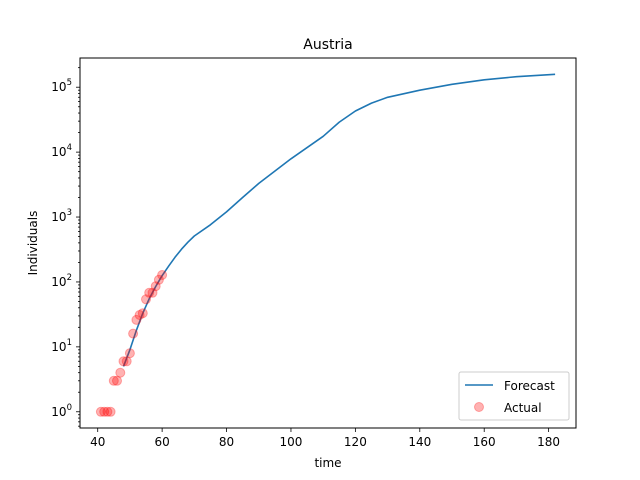  Describe the element at coordinates (61, 281) in the screenshot. I see `y-tick-label: 10²` at that location.